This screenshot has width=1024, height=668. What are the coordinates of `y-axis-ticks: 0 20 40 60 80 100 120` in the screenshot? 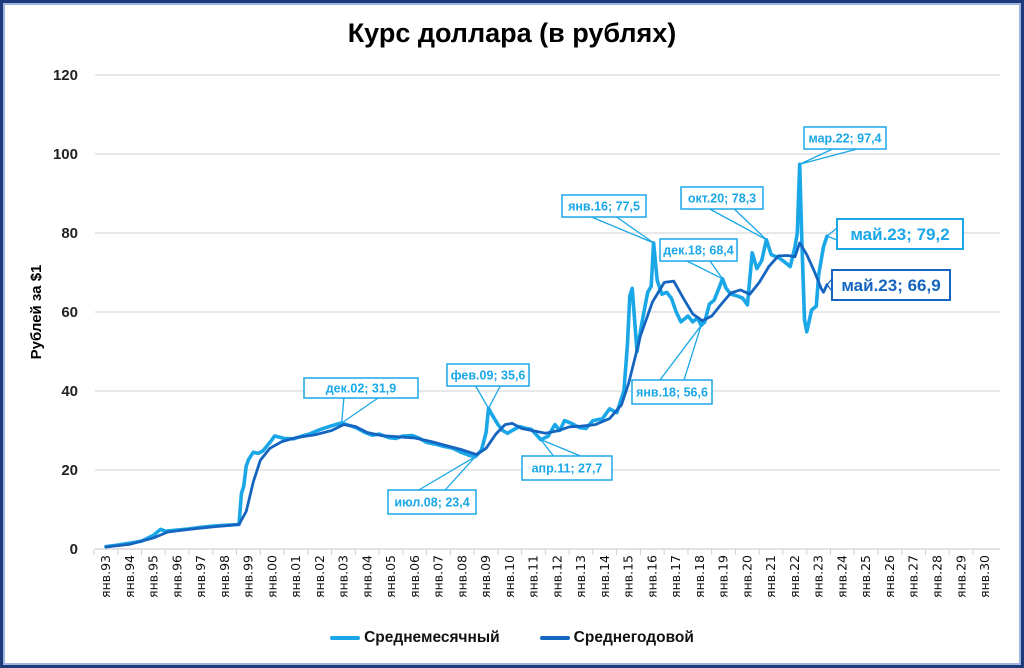 It's located at (65, 312).